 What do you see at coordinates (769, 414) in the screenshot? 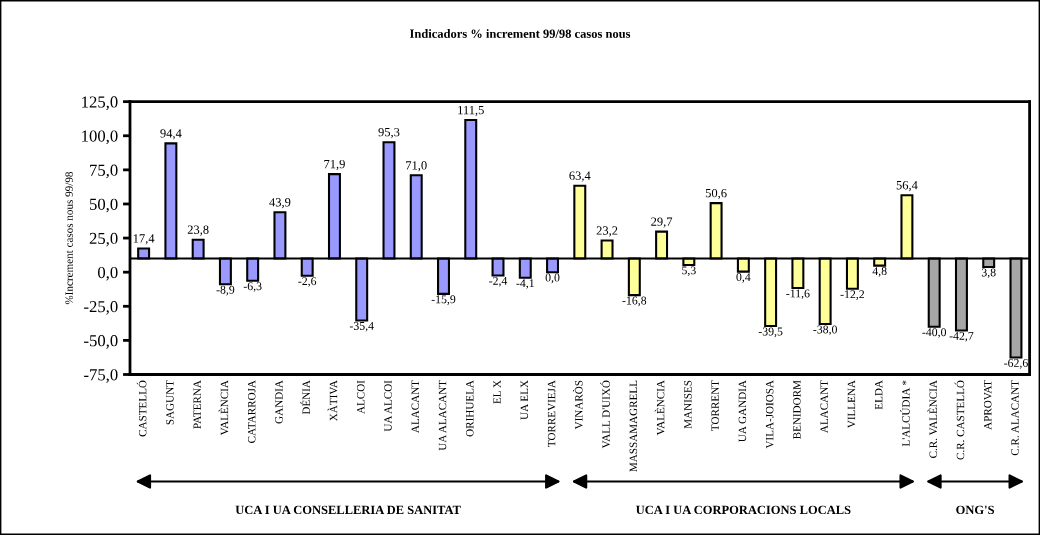
I see `x-tick-label: VILA-JOIOSA` at bounding box center [769, 414].